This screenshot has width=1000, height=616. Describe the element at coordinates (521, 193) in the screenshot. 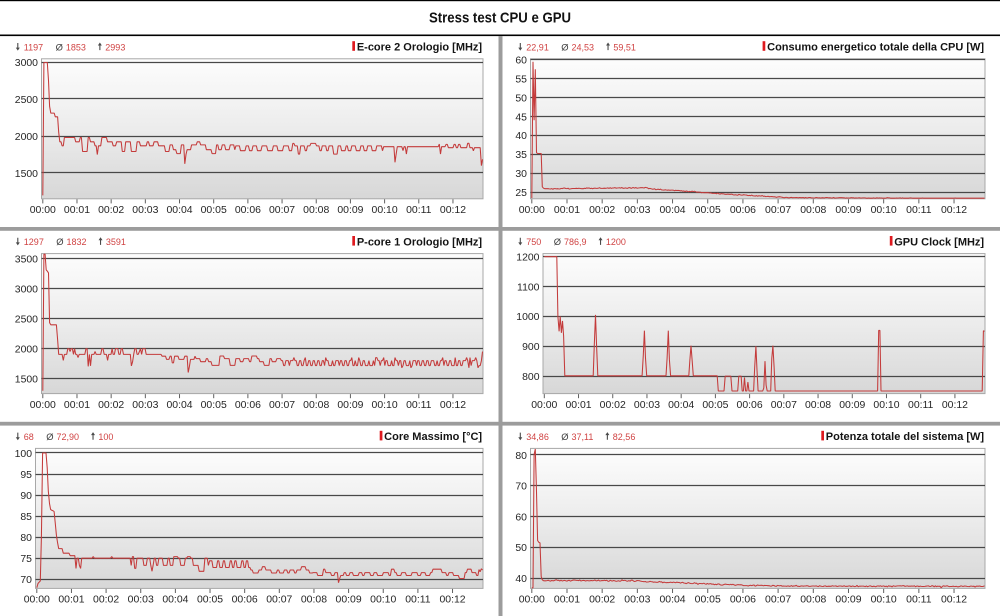

I see `svg-text: 25` at that location.